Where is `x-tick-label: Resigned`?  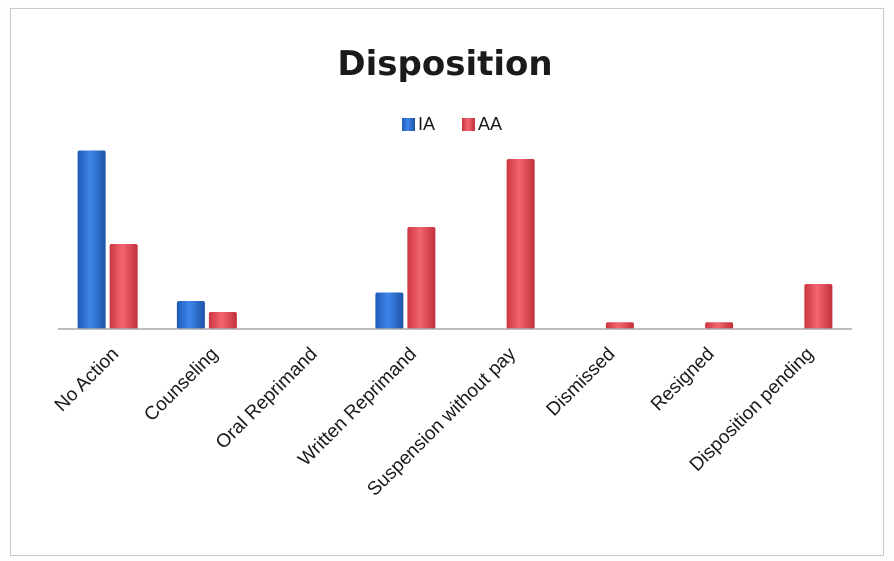 x-tick-label: Resigned is located at coordinates (683, 380).